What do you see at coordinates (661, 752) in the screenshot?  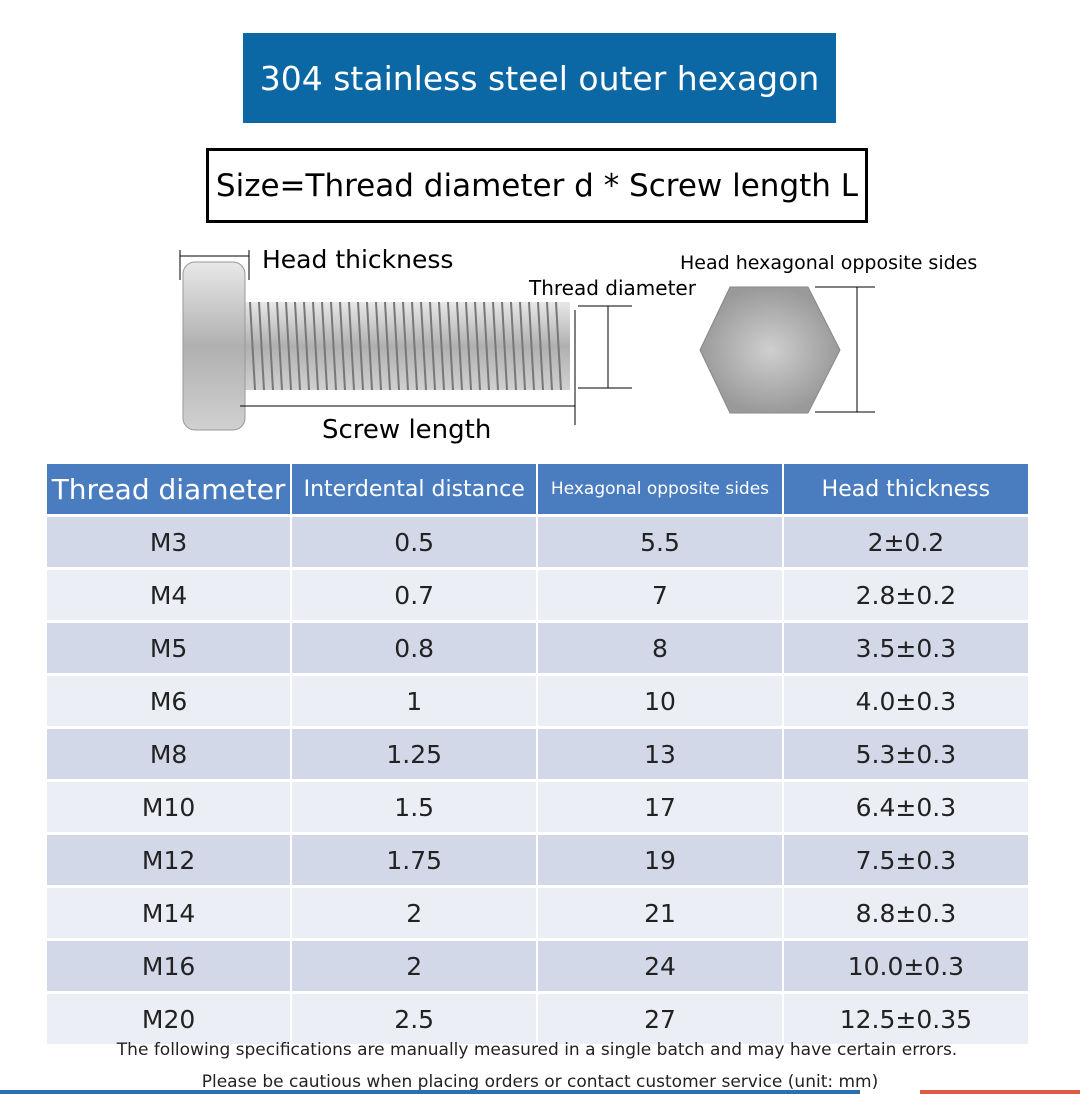 I see `table-cell: 13` at bounding box center [661, 752].